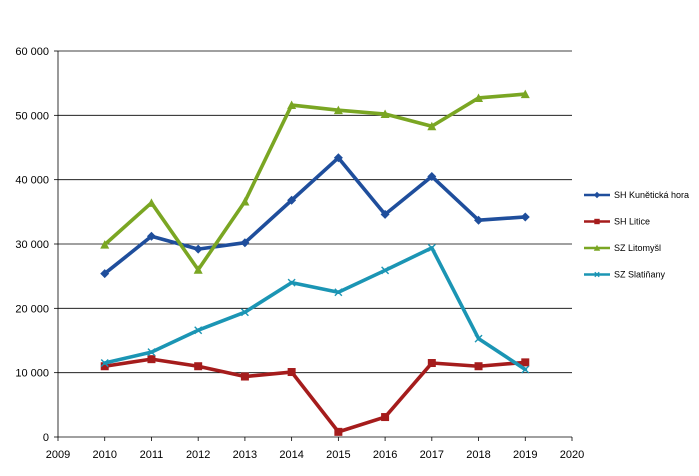 This screenshot has width=699, height=476. I want to click on x-tick-label: 2020, so click(572, 455).